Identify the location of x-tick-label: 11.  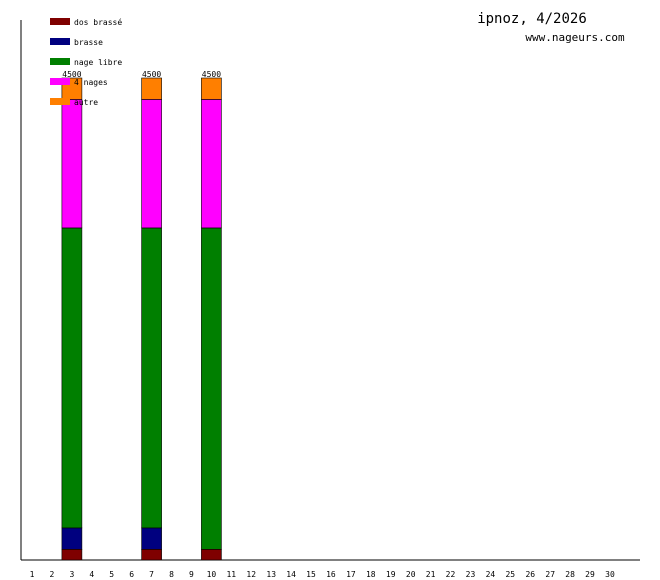
(231, 574).